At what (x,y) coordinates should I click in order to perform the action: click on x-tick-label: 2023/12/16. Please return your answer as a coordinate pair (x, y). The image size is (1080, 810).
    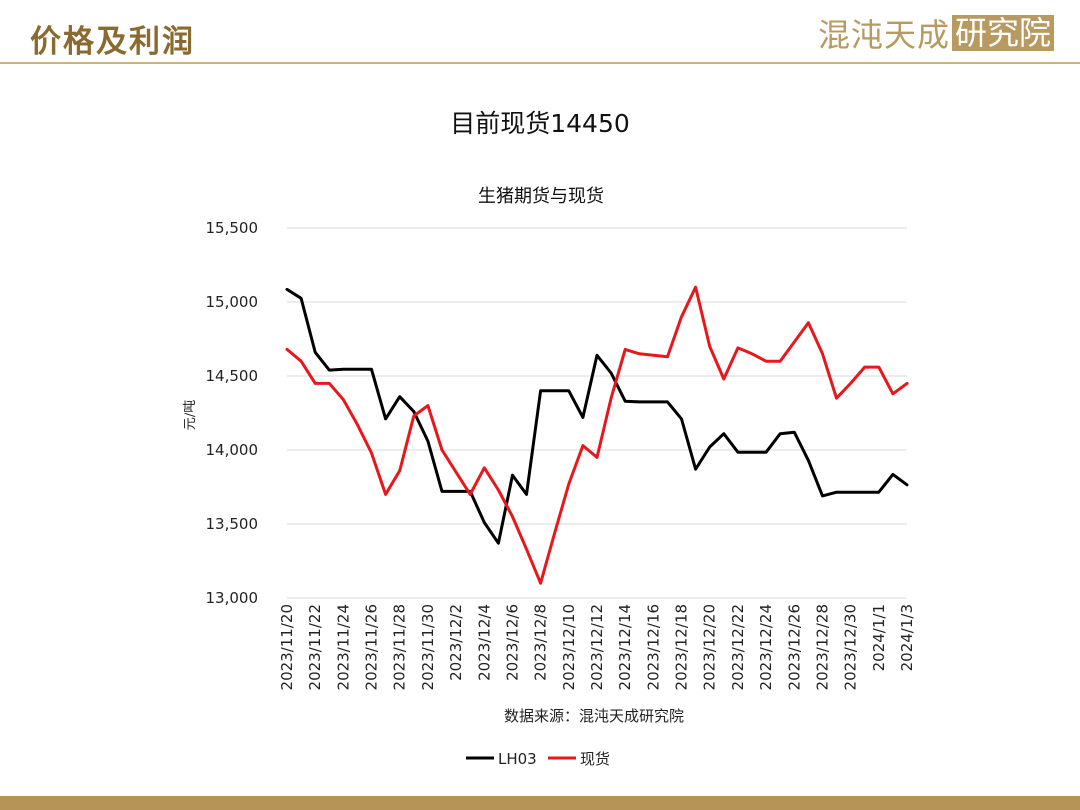
    Looking at the image, I should click on (653, 647).